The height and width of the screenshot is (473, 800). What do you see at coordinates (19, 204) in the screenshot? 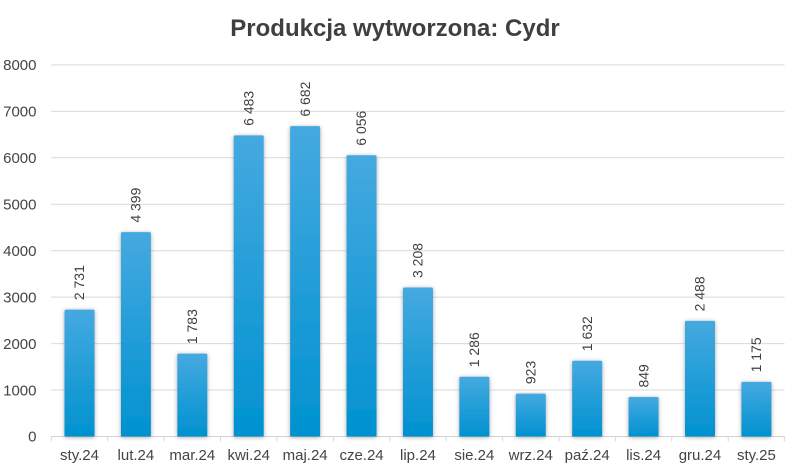
I see `svg-text: 5000` at bounding box center [19, 204].